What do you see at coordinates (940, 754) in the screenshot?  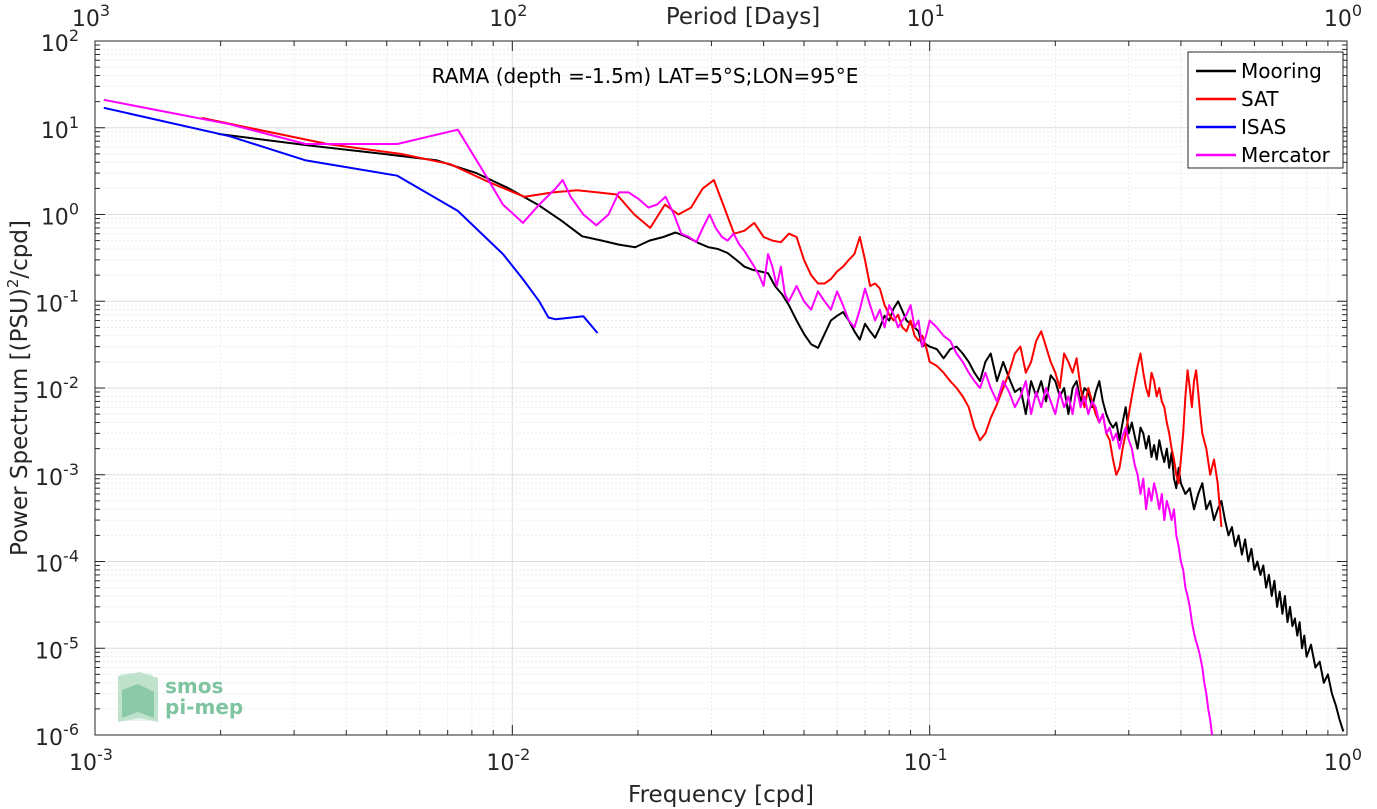 I see `x-tick-label-exp: -1` at bounding box center [940, 754].